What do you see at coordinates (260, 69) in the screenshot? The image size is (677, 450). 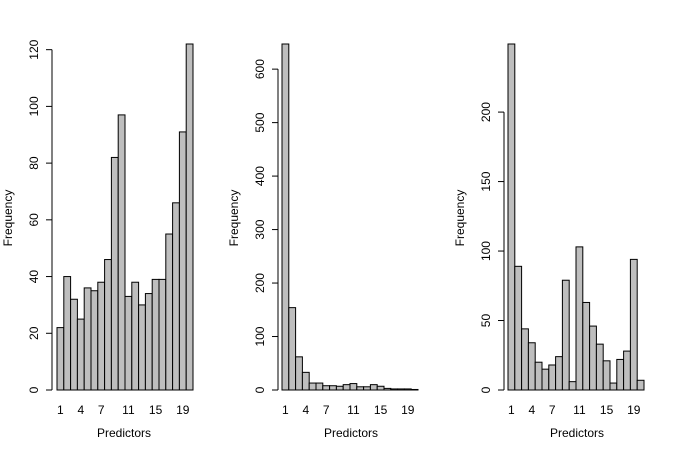 I see `y-tick-label: 600` at bounding box center [260, 69].